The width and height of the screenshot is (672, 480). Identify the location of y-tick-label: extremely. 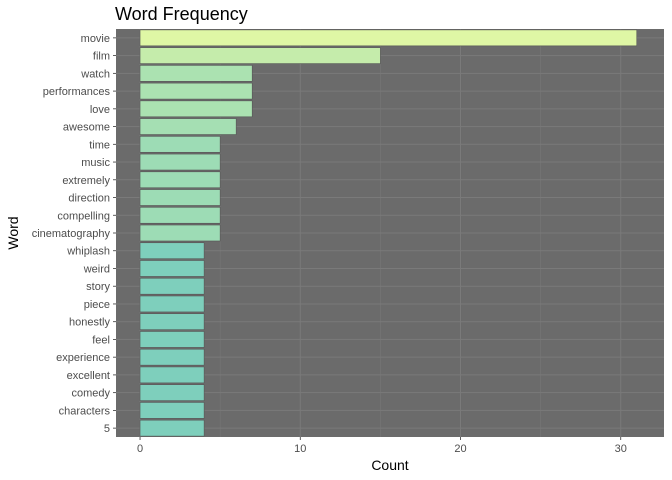
(86, 181).